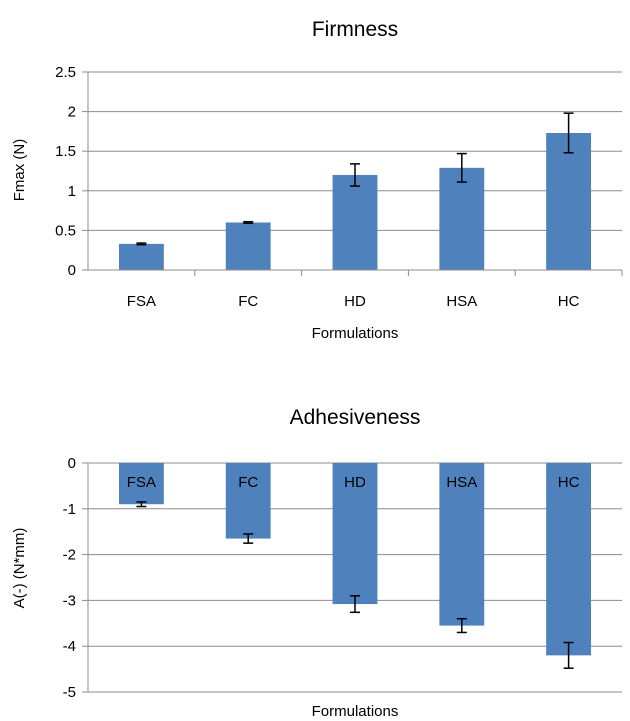 This screenshot has width=630, height=721. I want to click on firmness-error-bars, so click(355, 179).